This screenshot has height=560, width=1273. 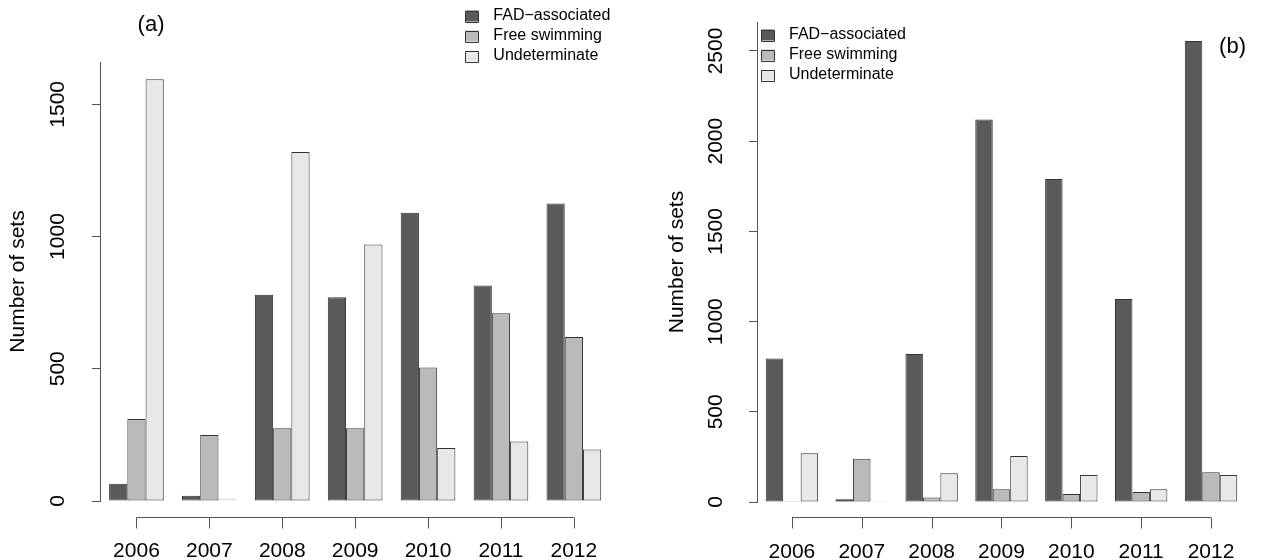 I want to click on chart-title: (a), so click(x=151, y=24).